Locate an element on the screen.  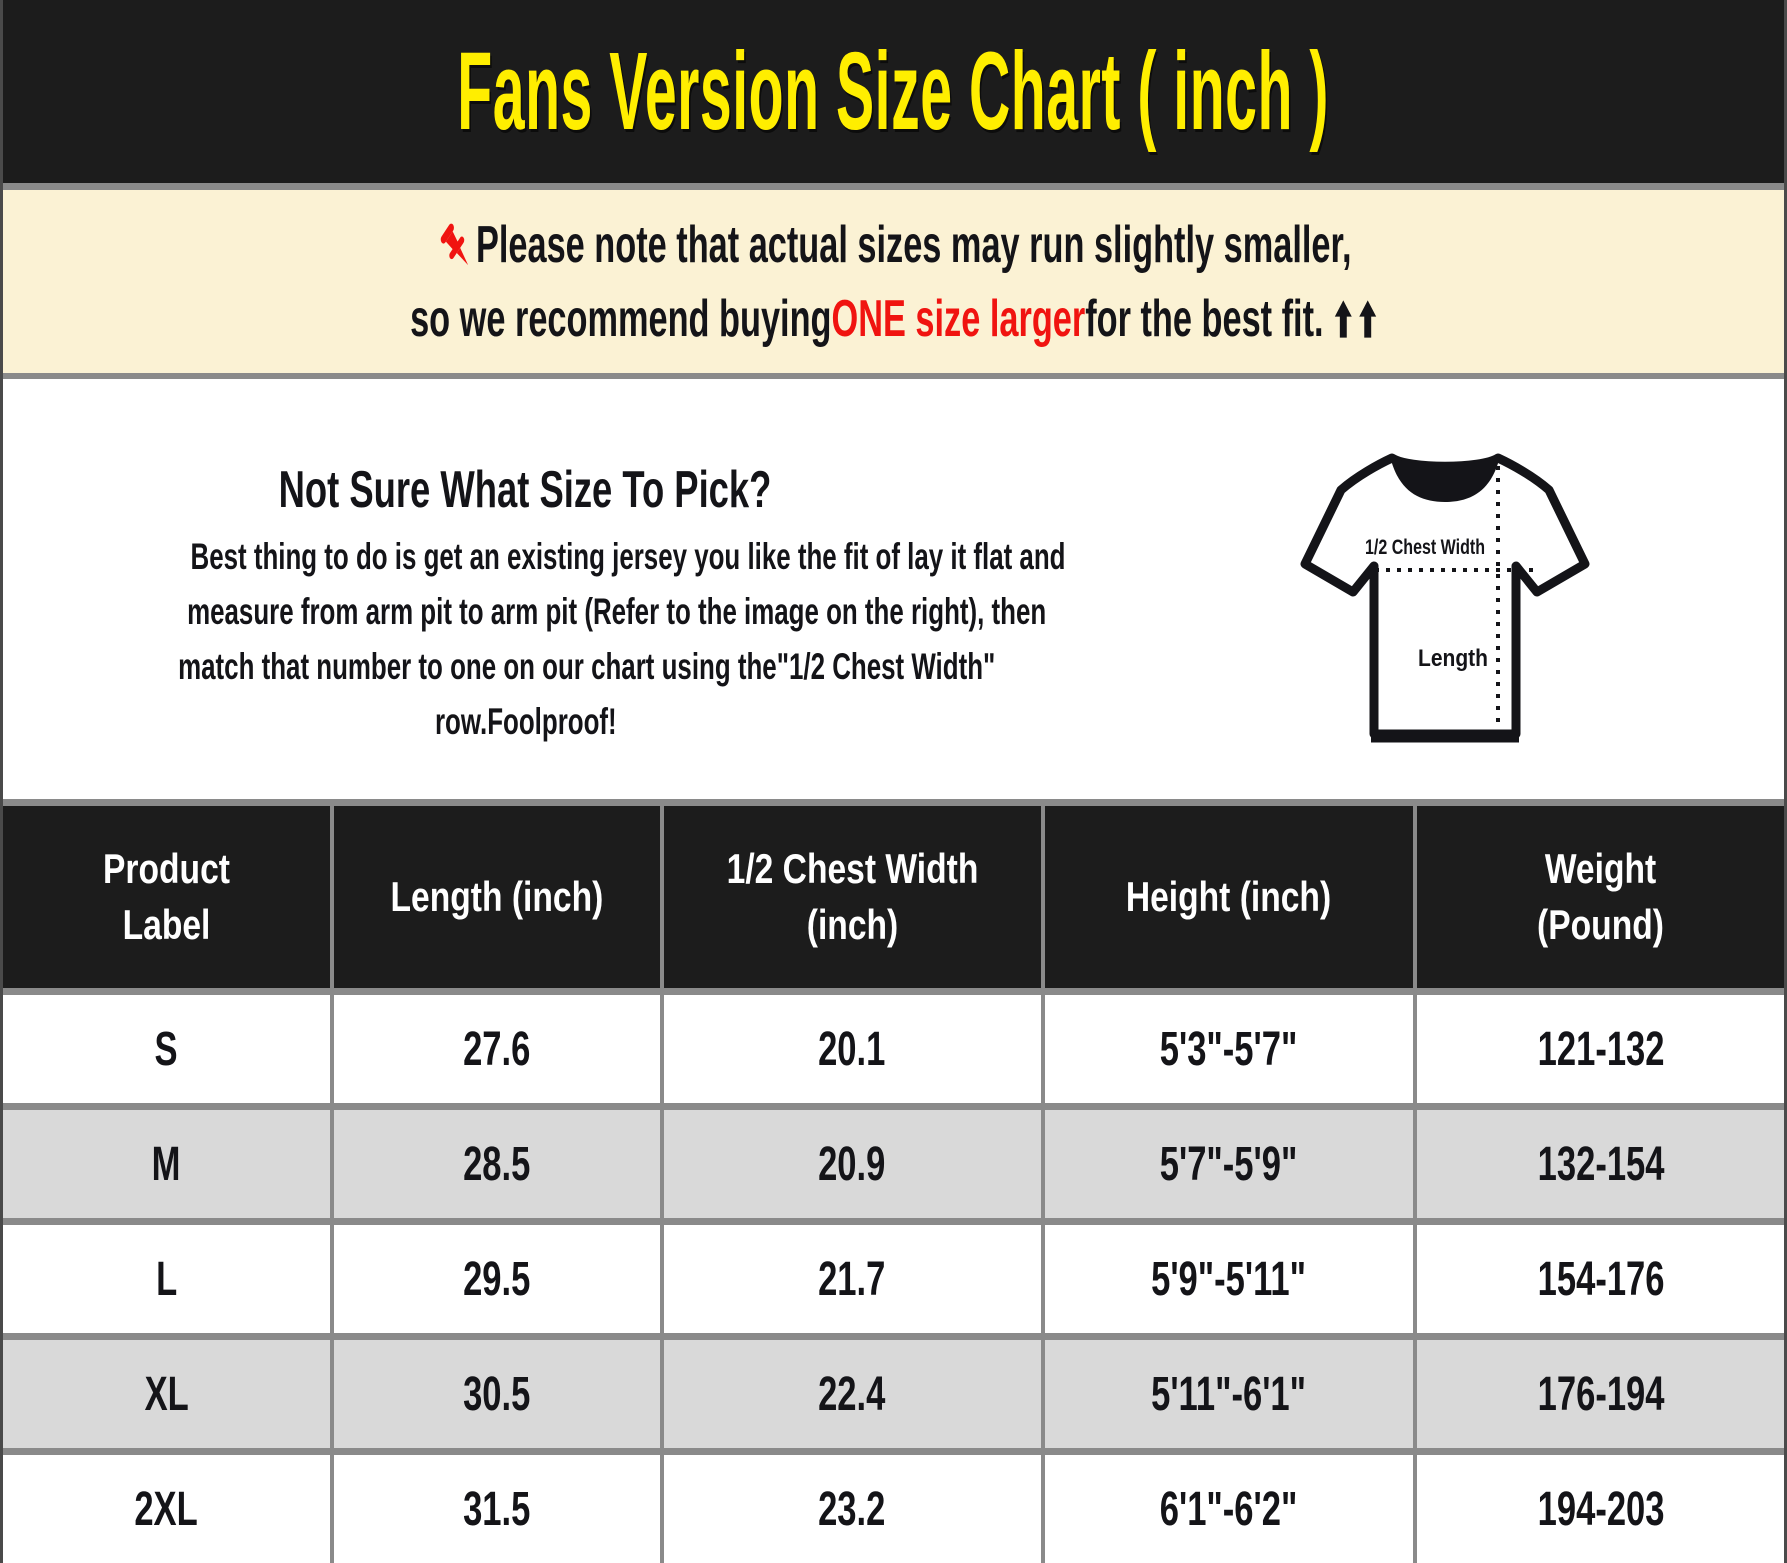
table-cell: 23.2 is located at coordinates (854, 1509).